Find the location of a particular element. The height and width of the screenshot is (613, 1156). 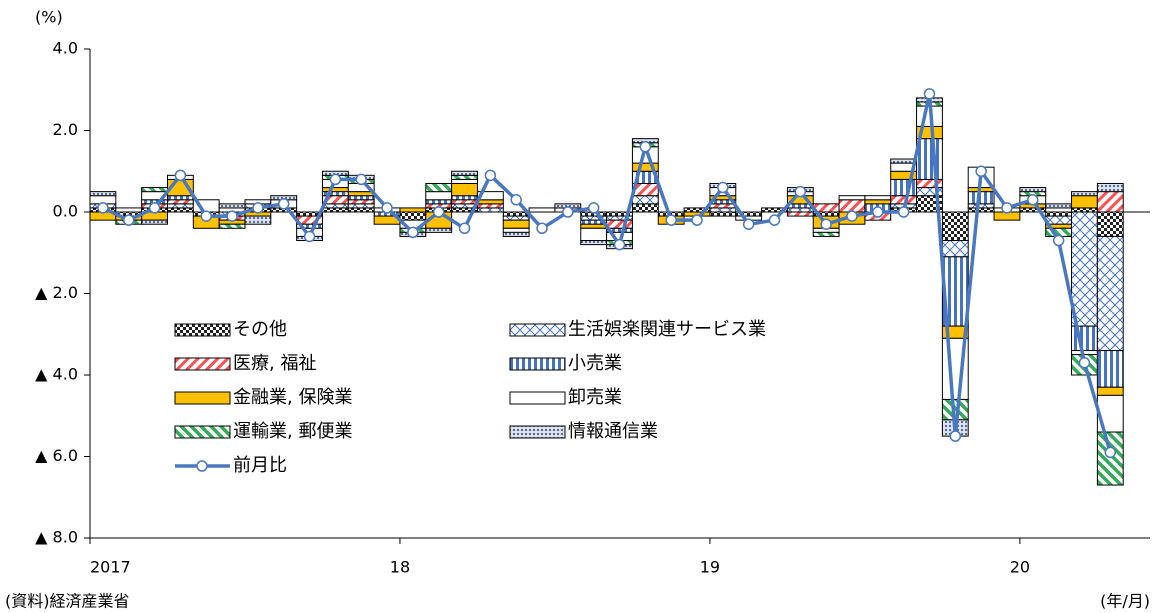

legend-label: 医療, 福祉 is located at coordinates (274, 363).